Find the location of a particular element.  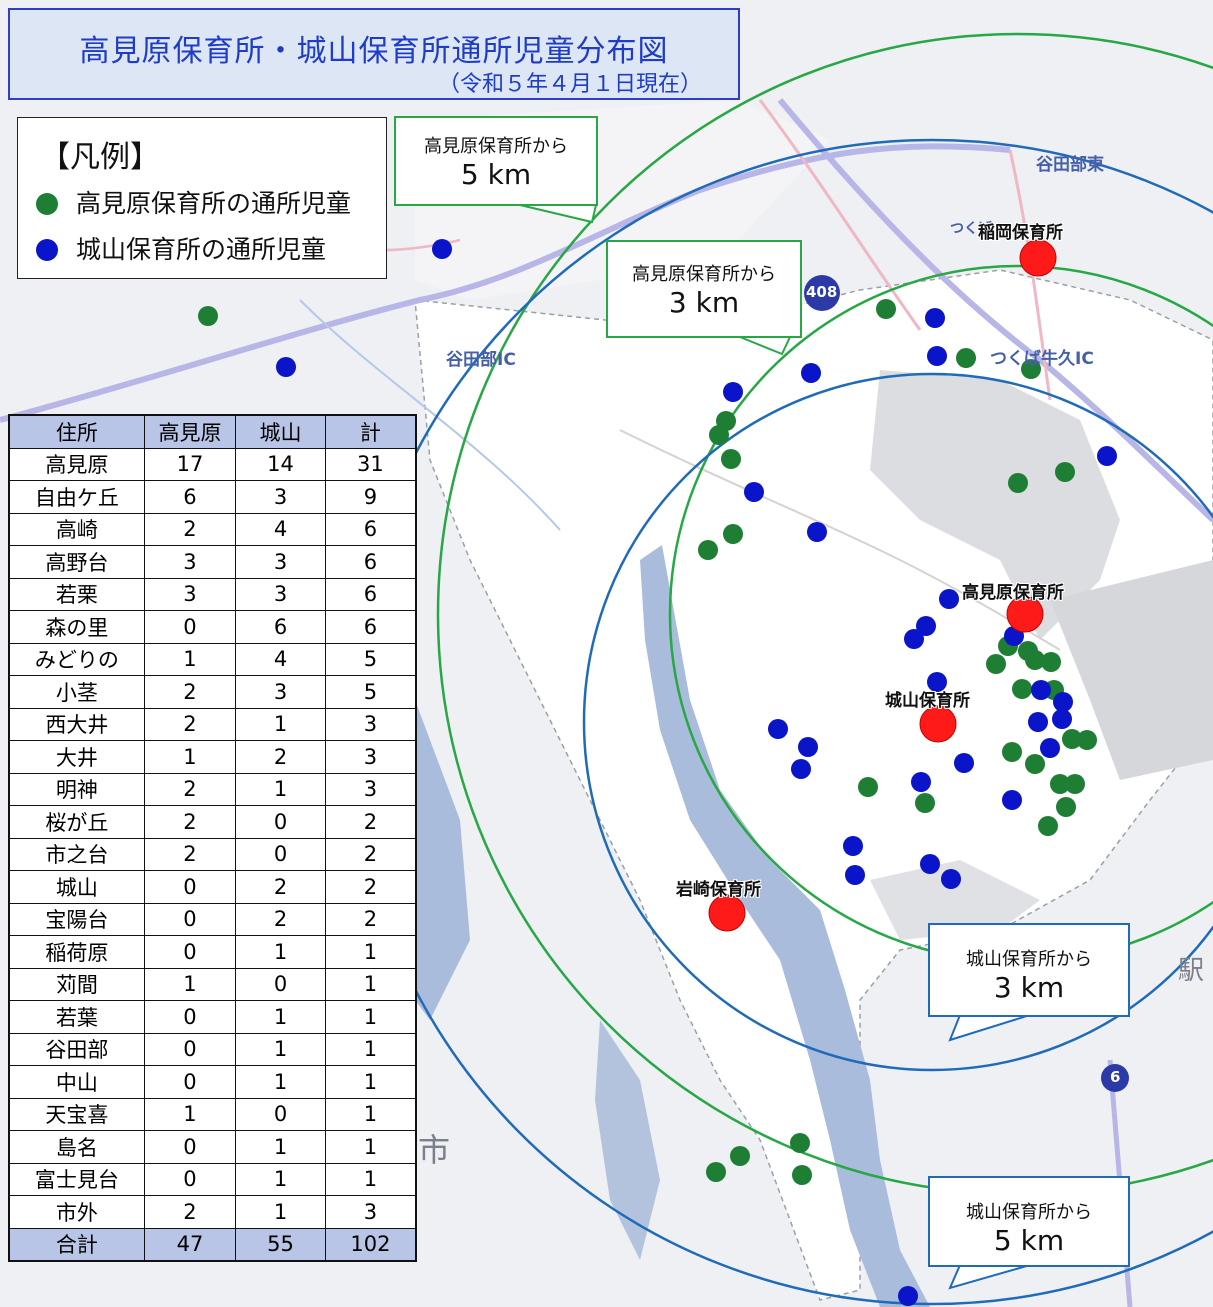

table-row: 稲荷原 0 1 1 is located at coordinates (212, 952).